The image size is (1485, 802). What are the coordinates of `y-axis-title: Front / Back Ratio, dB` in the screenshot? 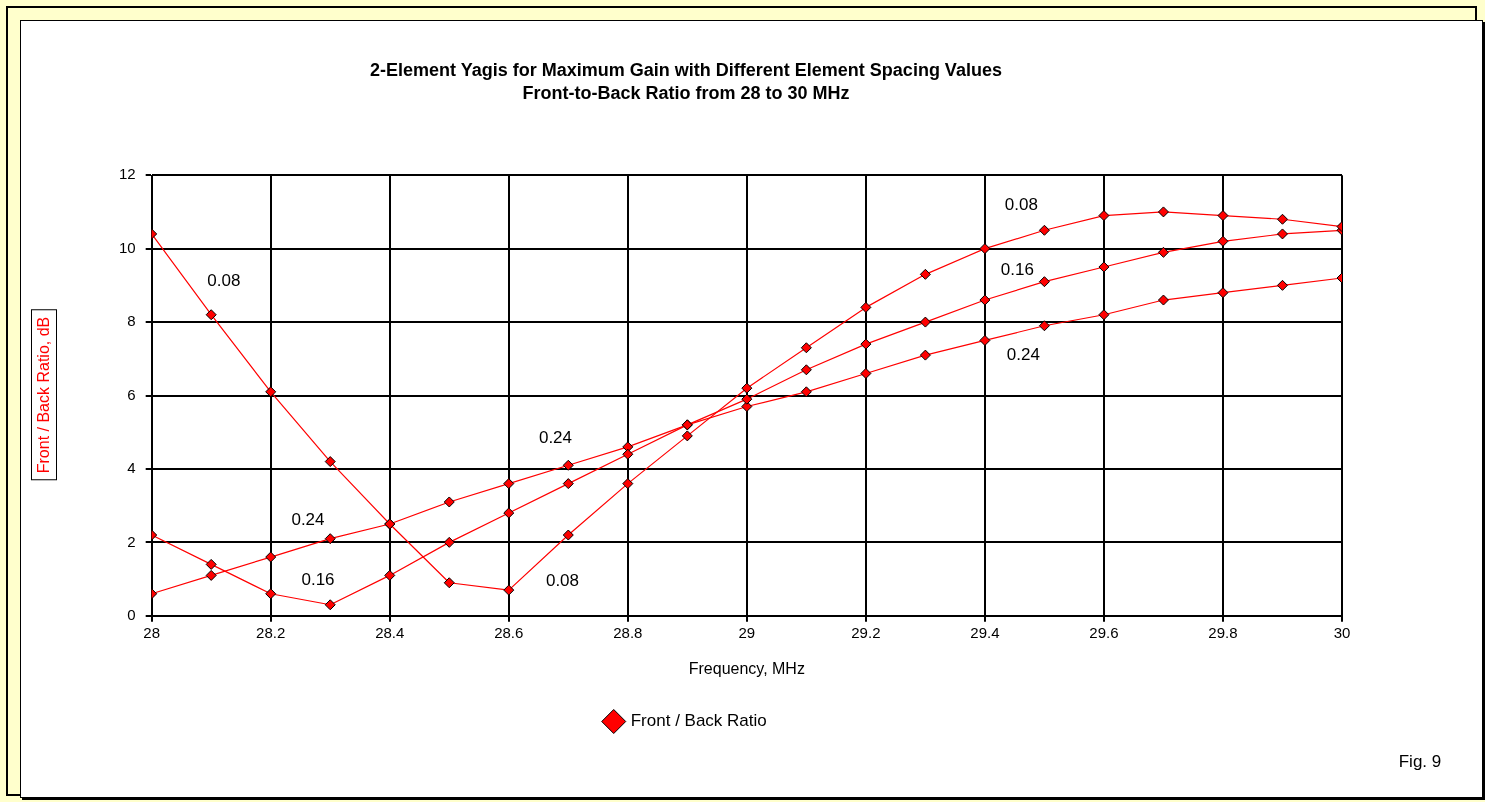 It's located at (44, 395).